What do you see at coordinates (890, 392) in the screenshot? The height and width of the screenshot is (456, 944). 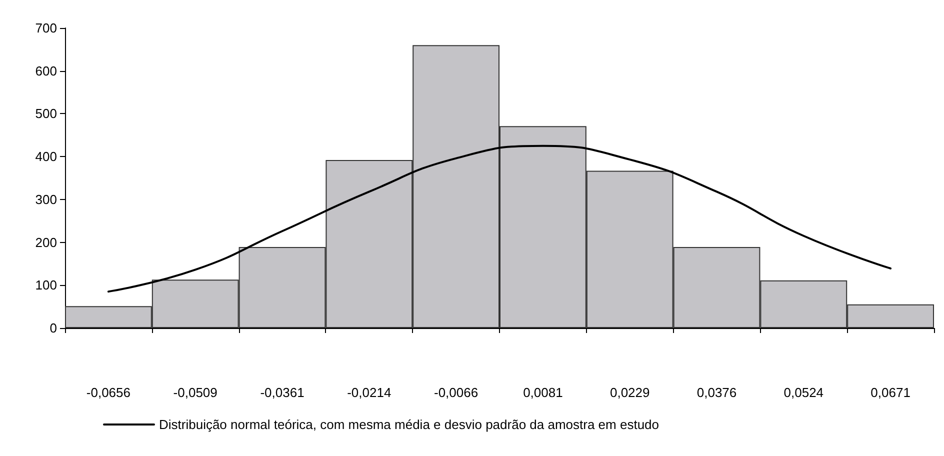 I see `x-tick-label: 0,0671` at bounding box center [890, 392].